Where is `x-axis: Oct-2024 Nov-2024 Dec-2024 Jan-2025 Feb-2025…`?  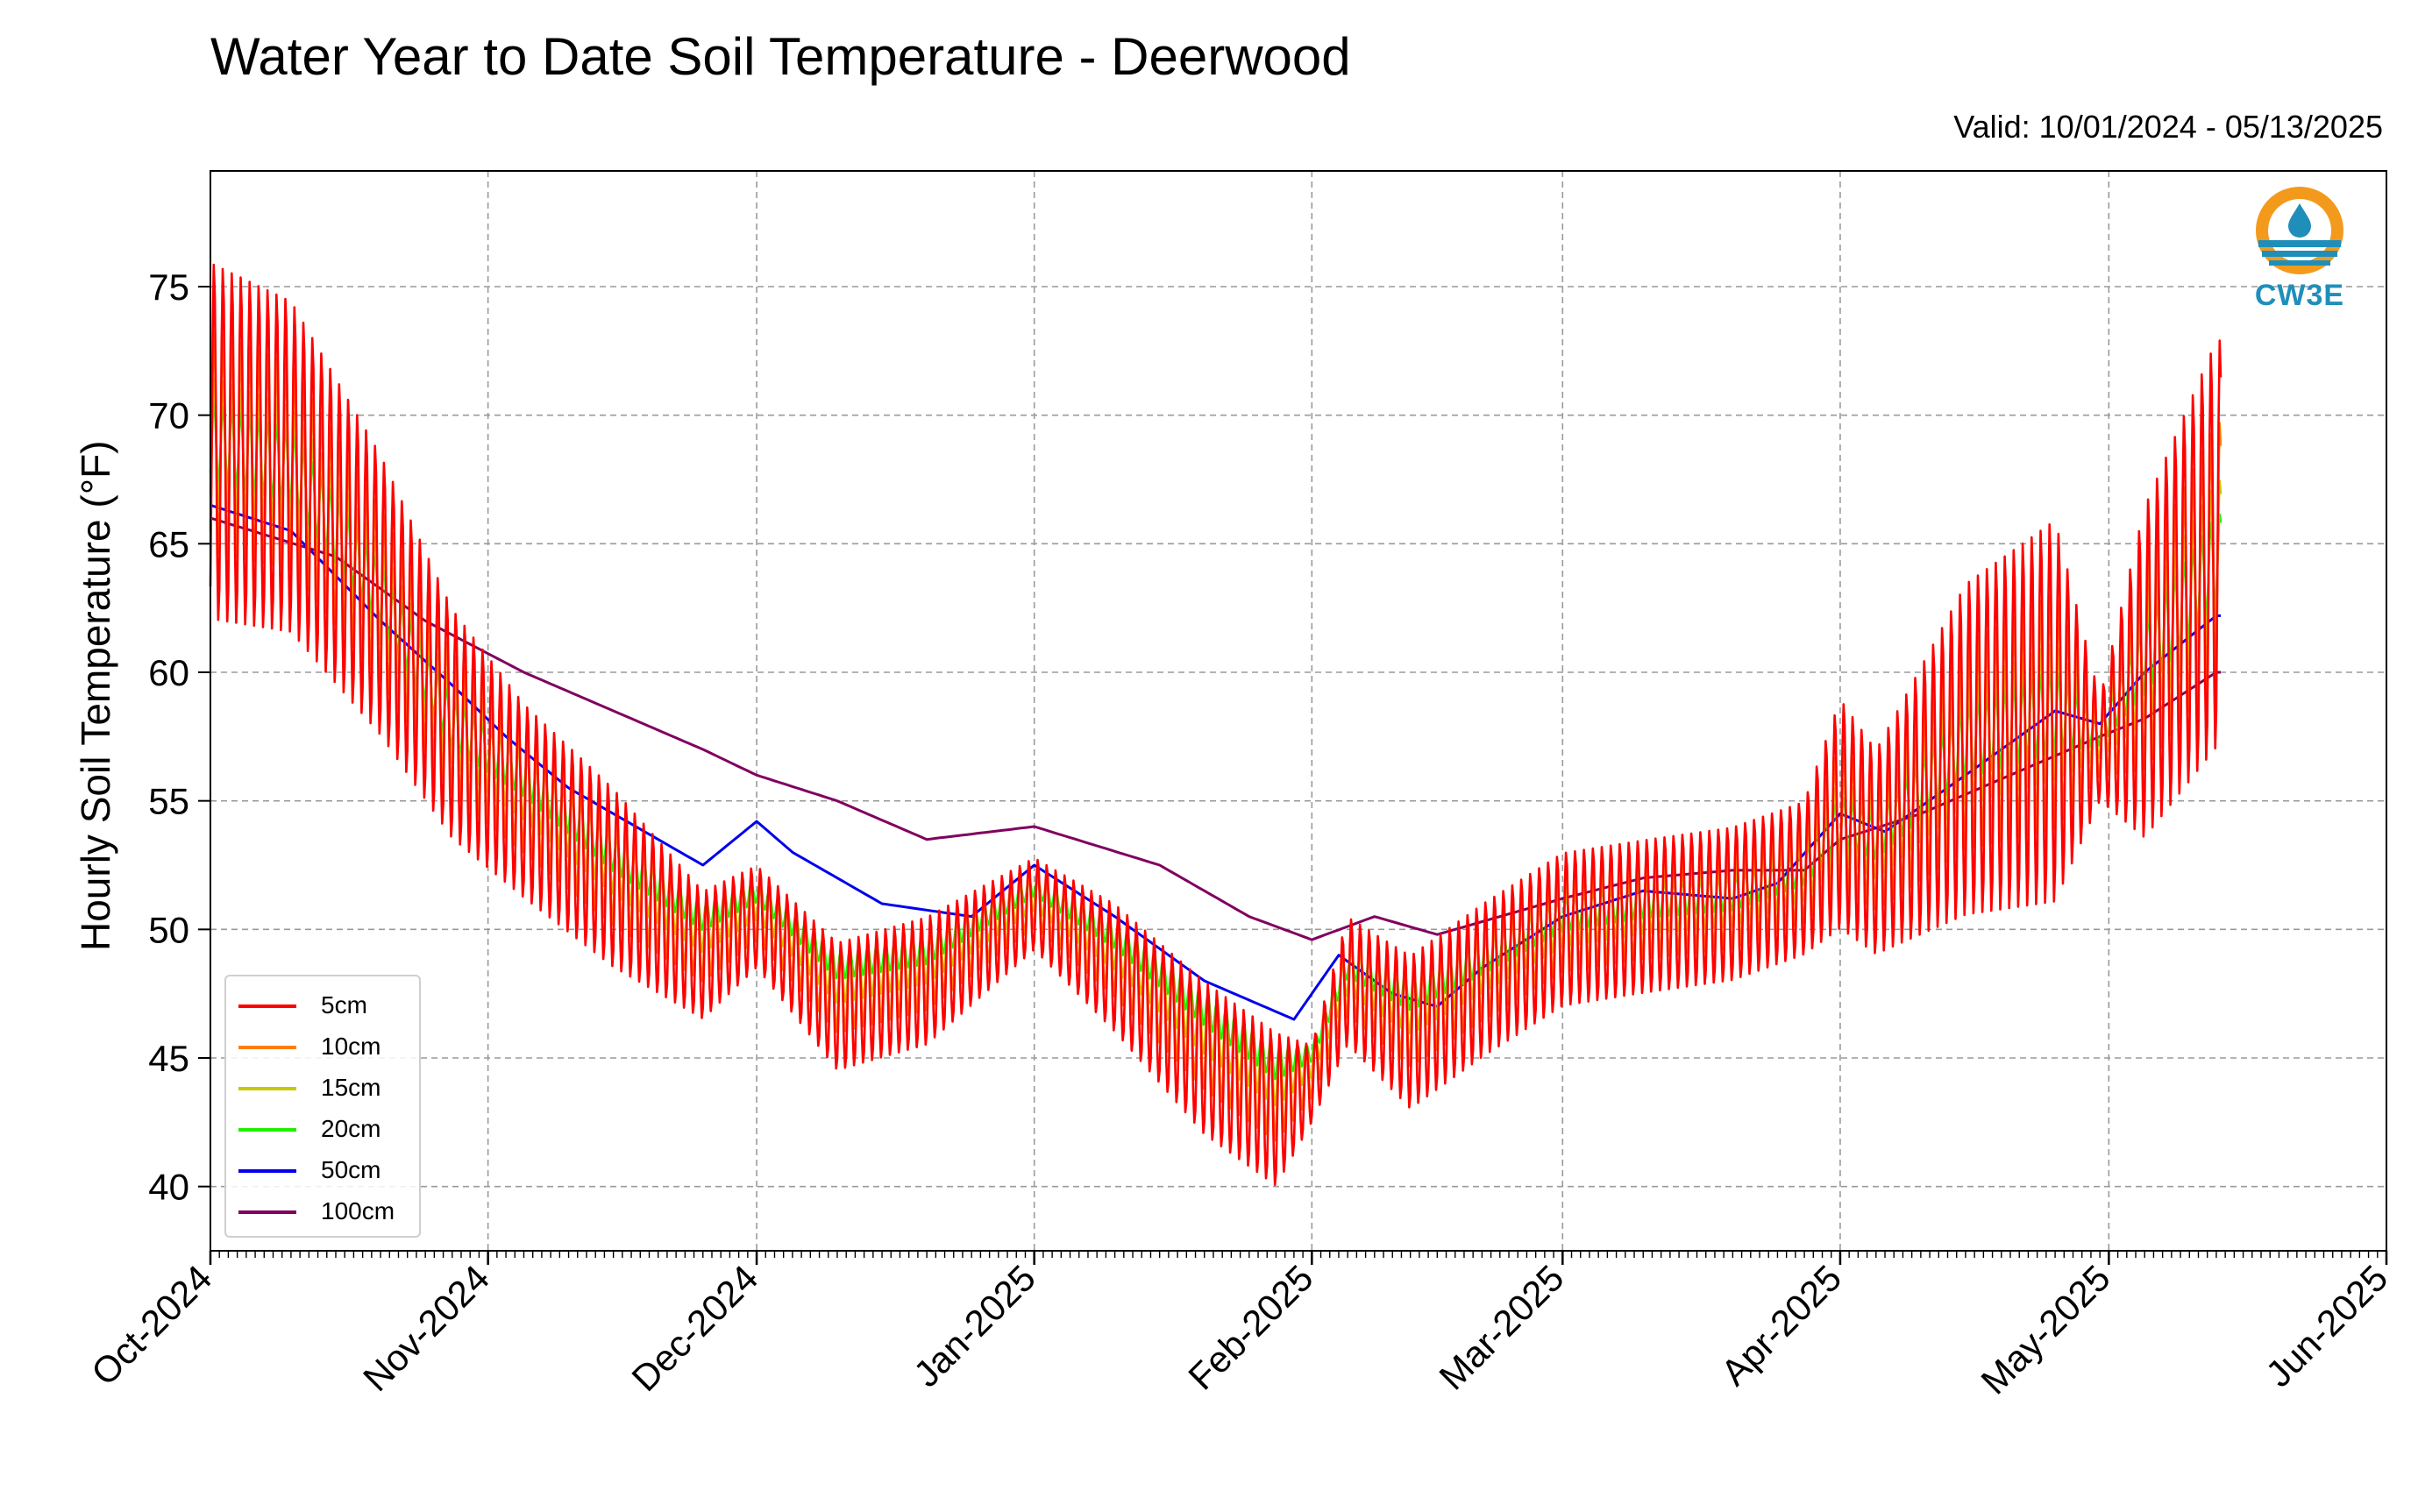 x-axis: Oct-2024 Nov-2024 Dec-2024 Jan-2025 Feb-2025… is located at coordinates (1239, 1326).